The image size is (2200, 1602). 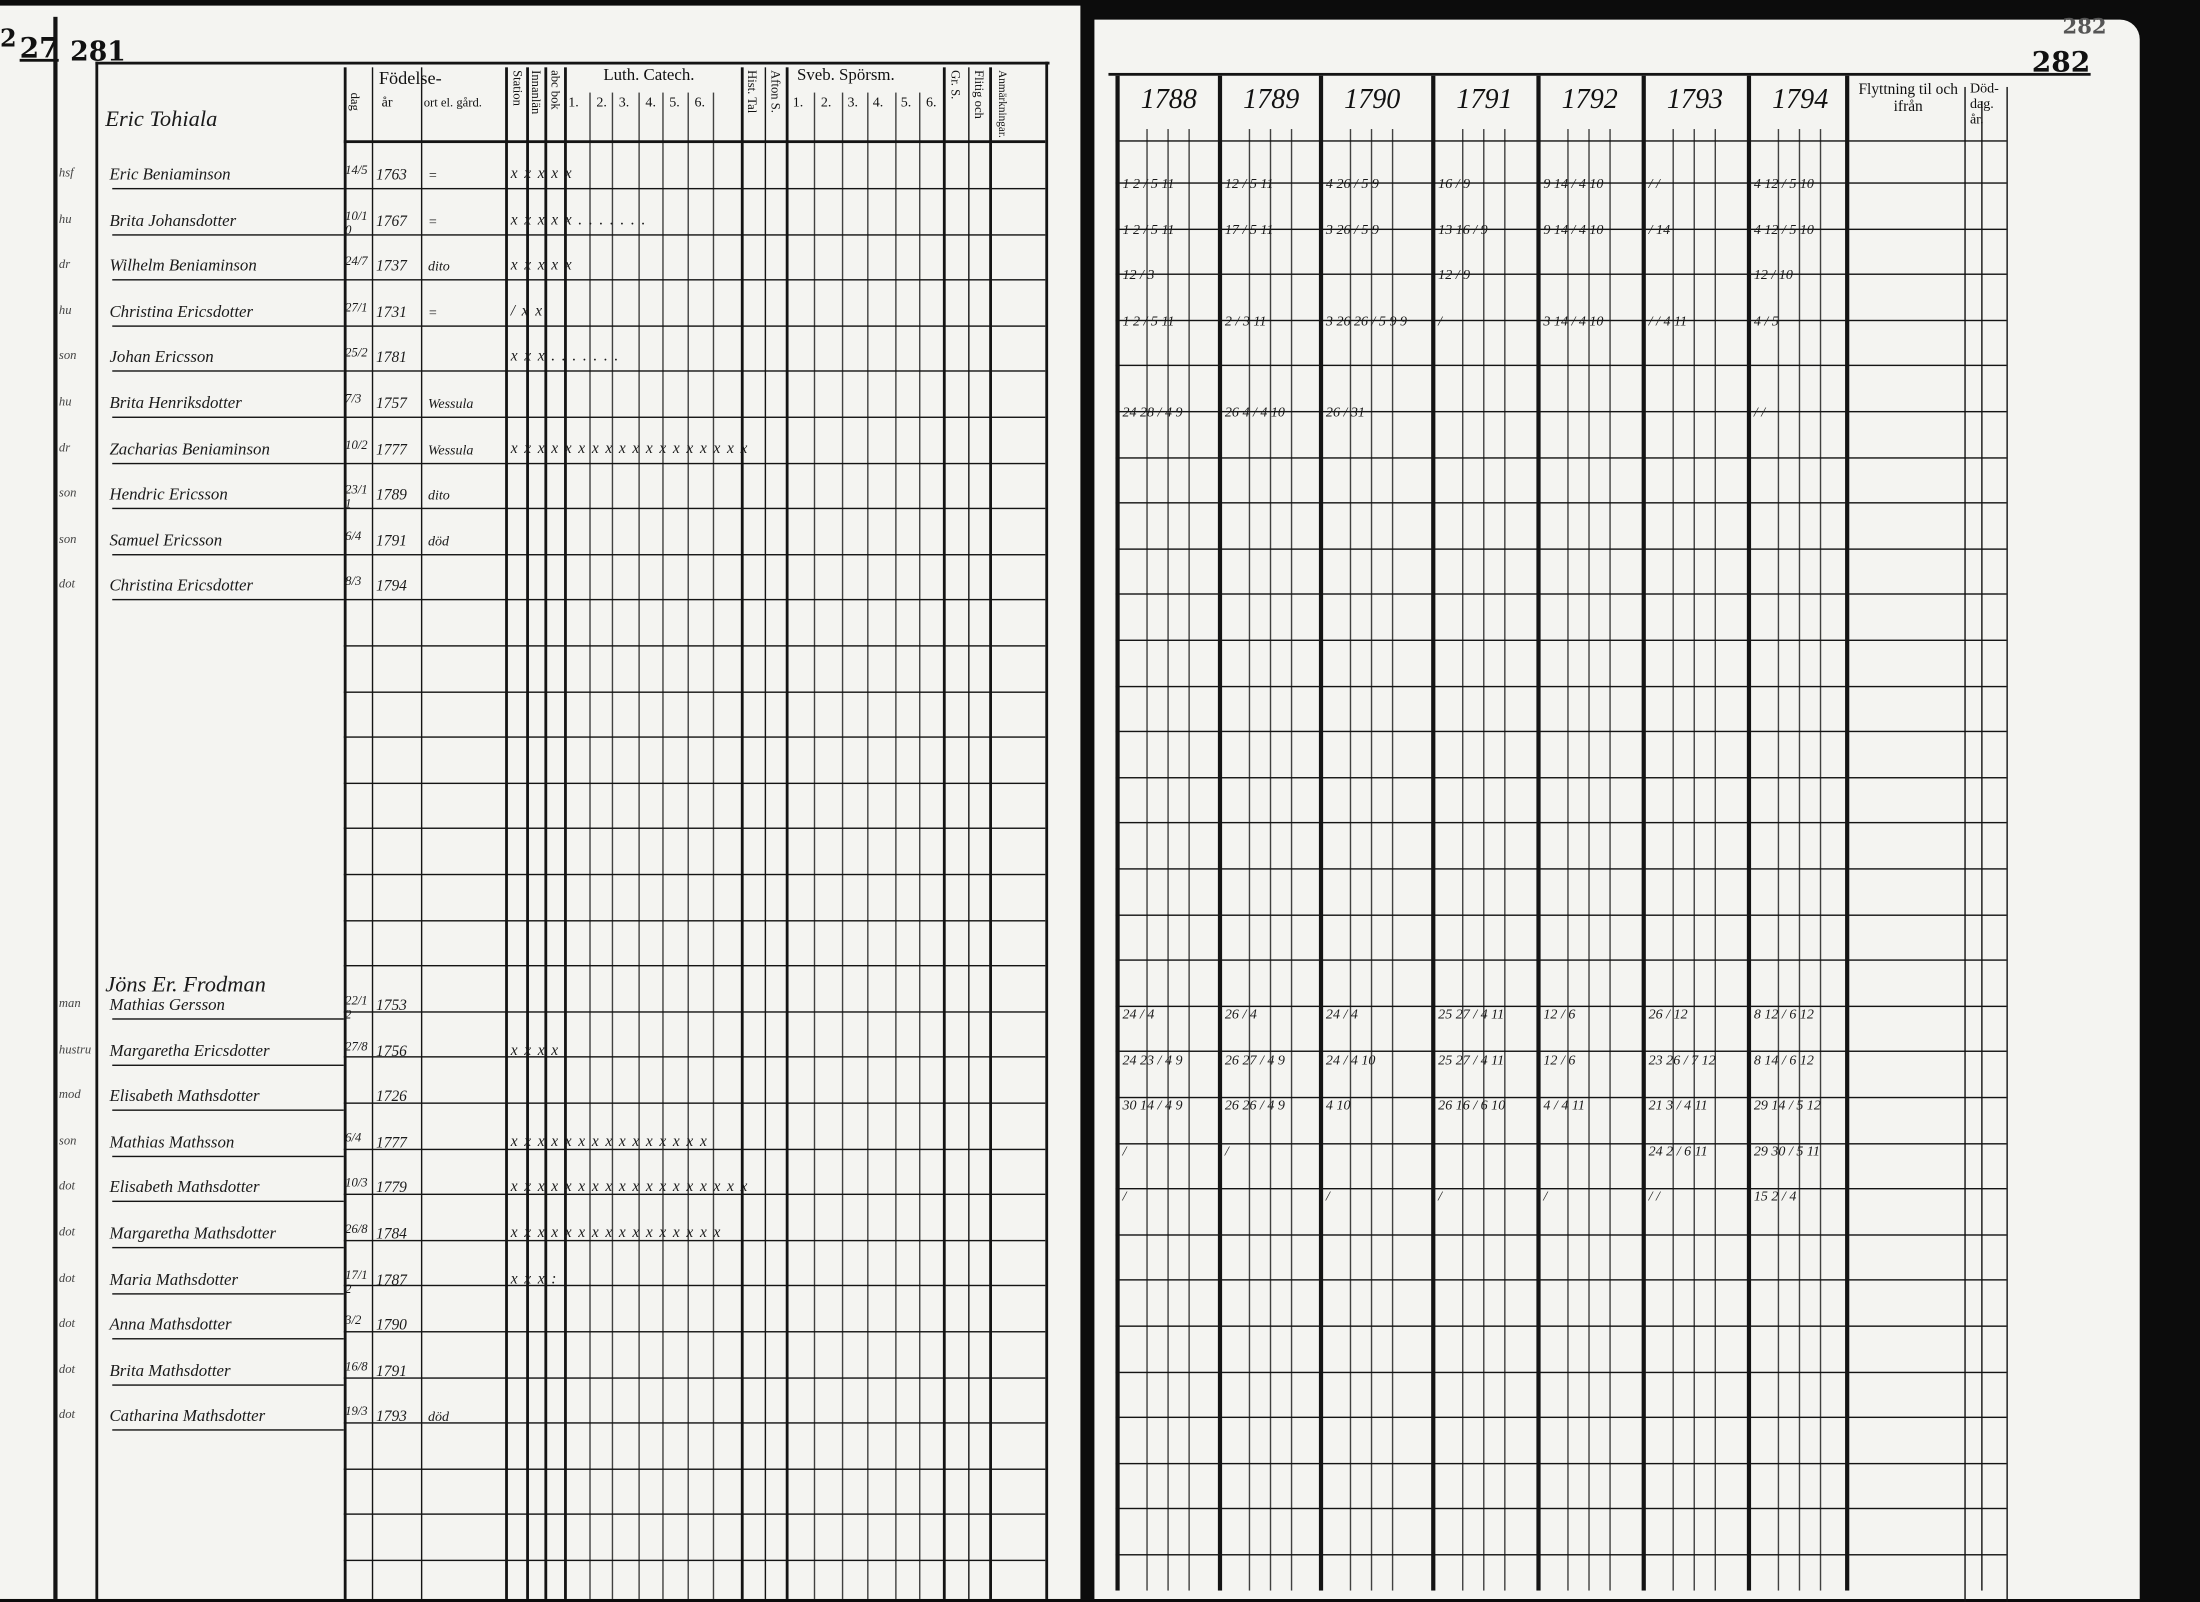 I want to click on member-name: Brita Johansdotter, so click(x=173, y=219).